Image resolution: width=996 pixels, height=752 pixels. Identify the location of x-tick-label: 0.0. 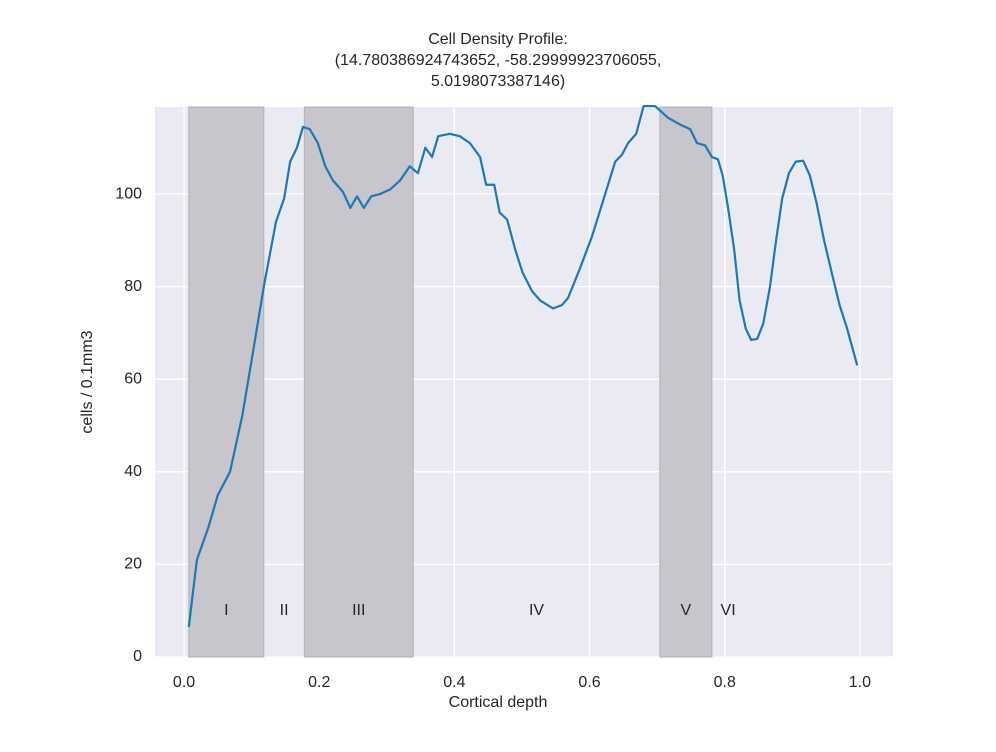
(184, 682).